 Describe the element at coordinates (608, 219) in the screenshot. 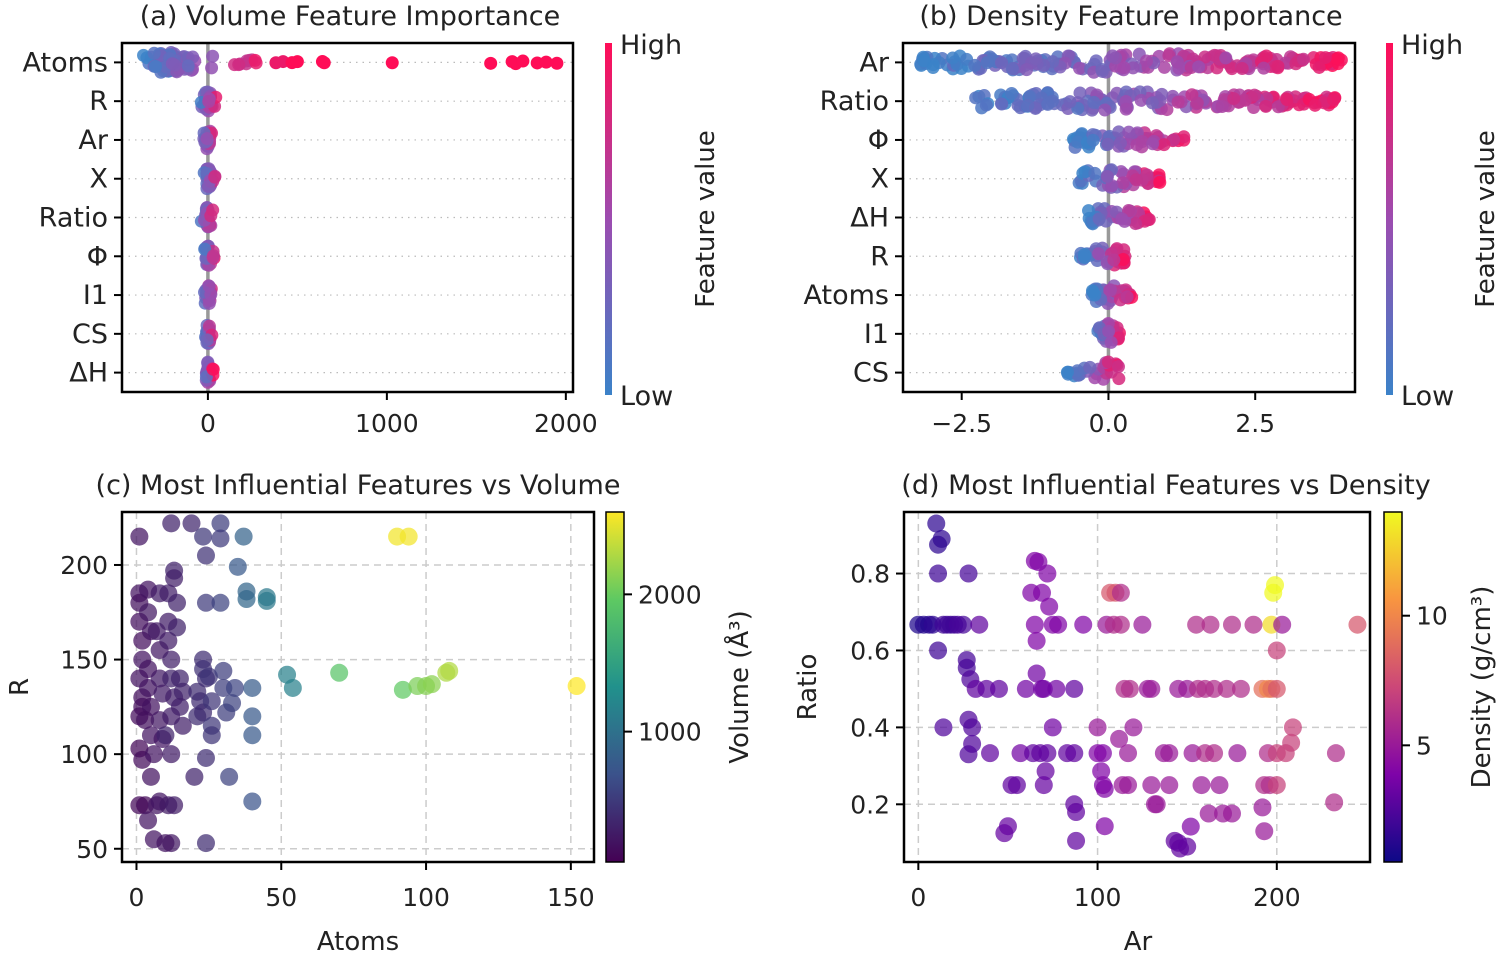

I see `panel-a-colorbar` at that location.